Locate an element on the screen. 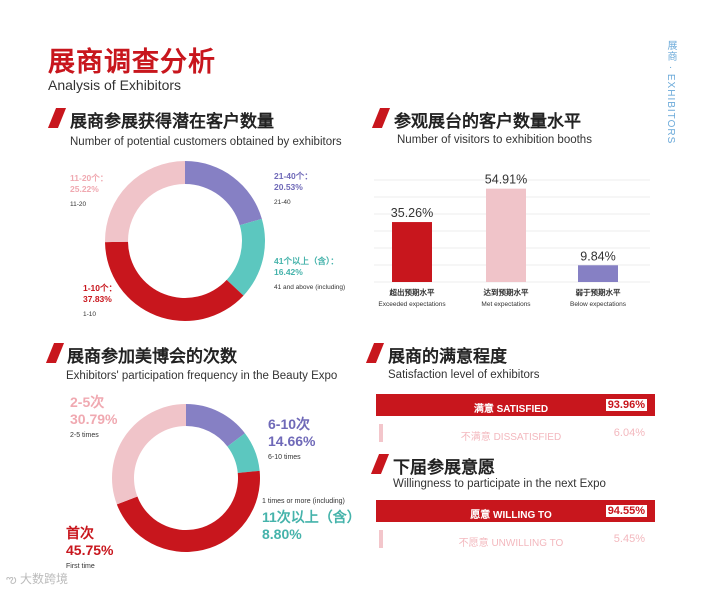 The height and width of the screenshot is (596, 709). label-41-above-cn: 41个以上（含）： is located at coordinates (306, 261).